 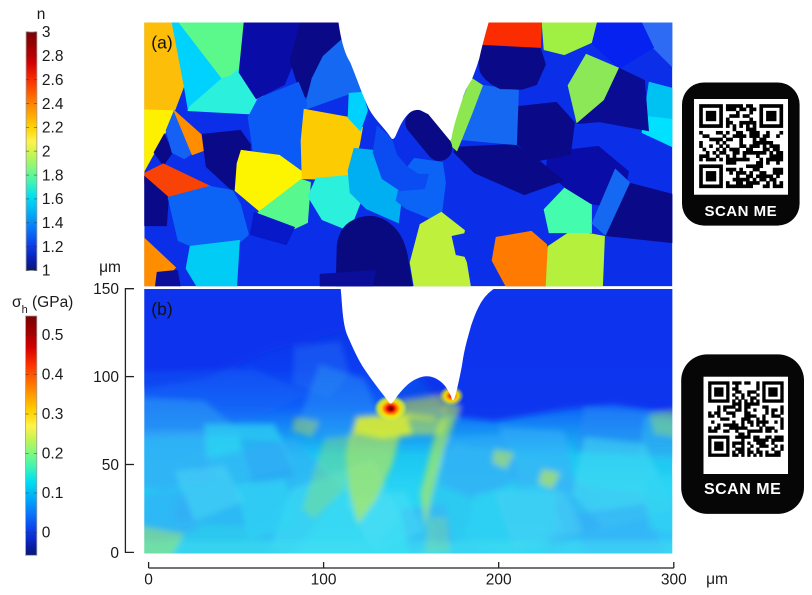 I want to click on svg-text: 2, so click(x=46, y=151).